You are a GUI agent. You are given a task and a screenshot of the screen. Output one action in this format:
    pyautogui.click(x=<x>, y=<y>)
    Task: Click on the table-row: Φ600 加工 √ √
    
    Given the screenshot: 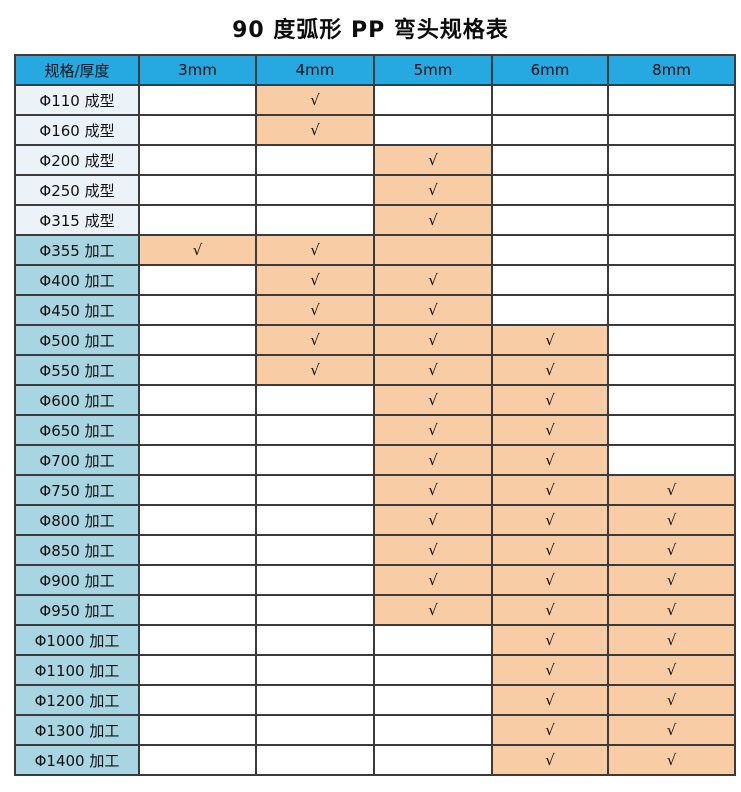 What is the action you would take?
    pyautogui.click(x=375, y=400)
    